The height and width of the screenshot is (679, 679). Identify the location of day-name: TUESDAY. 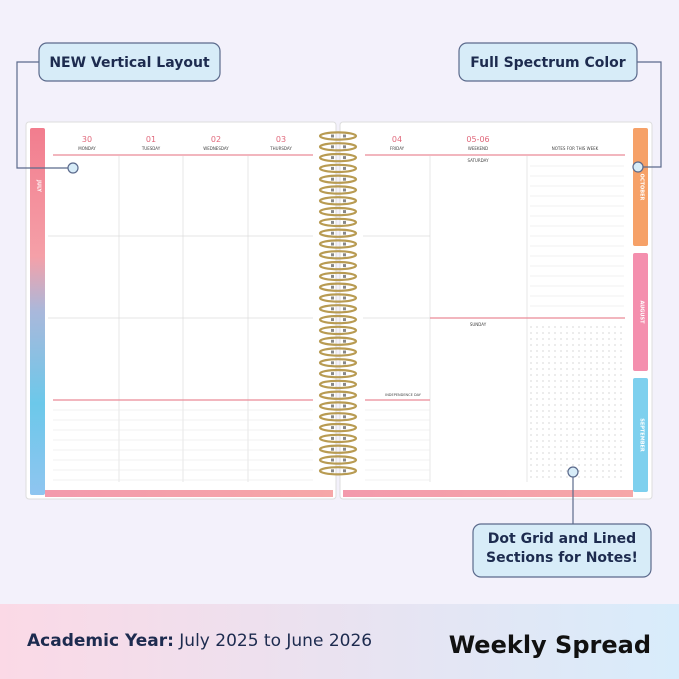
(151, 148).